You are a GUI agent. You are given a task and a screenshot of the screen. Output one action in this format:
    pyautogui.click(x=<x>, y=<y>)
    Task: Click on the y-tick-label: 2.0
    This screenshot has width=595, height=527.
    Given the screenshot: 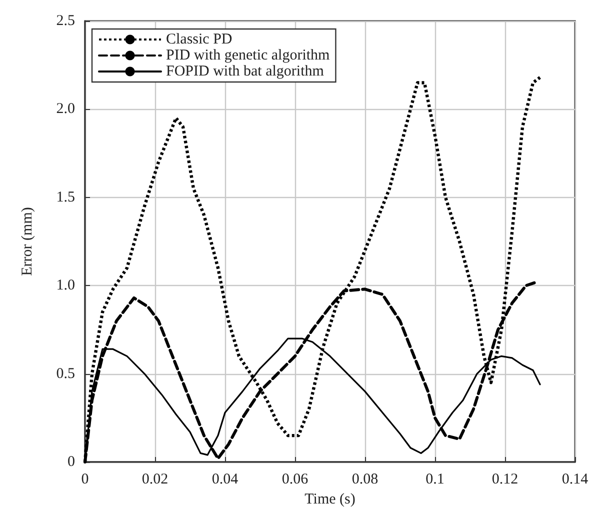 What is the action you would take?
    pyautogui.click(x=65, y=109)
    